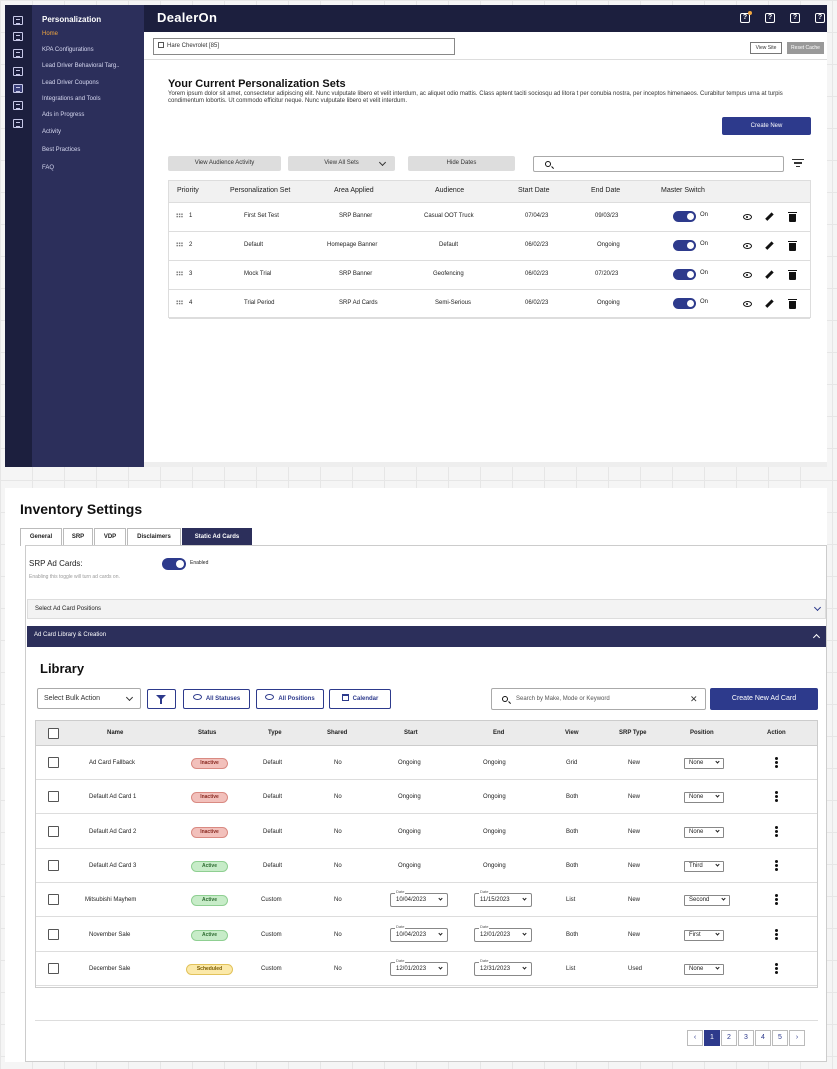 Image resolution: width=837 pixels, height=1069 pixels. I want to click on clear-icon: ✕, so click(694, 699).